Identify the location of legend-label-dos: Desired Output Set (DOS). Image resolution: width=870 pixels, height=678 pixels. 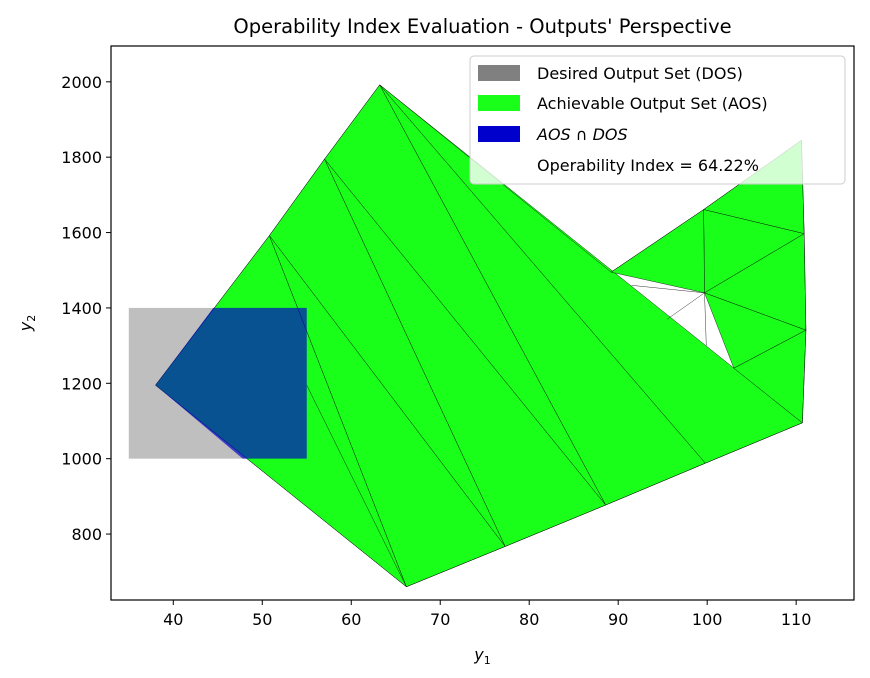
(640, 73).